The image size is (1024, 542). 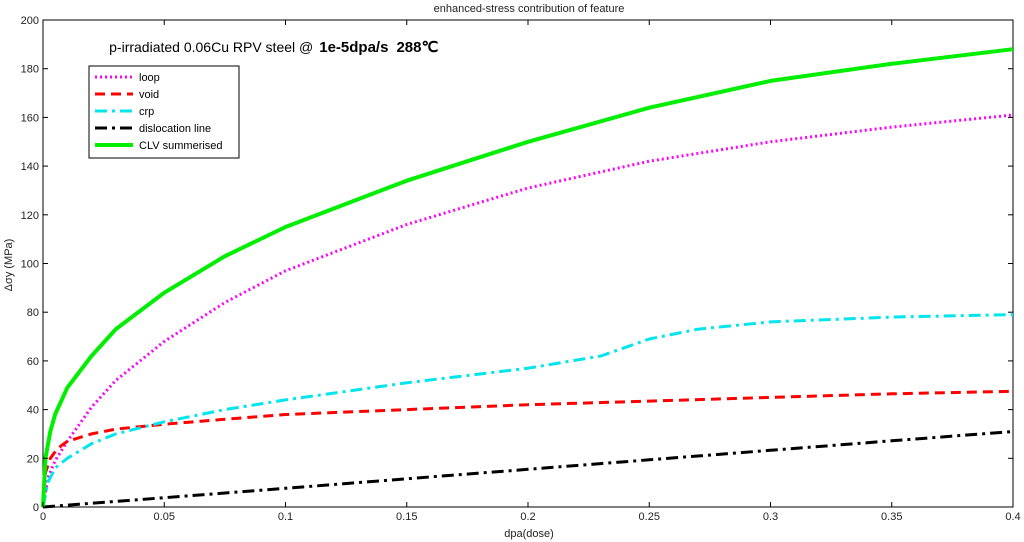 I want to click on x-tick-label: 0, so click(x=43, y=517).